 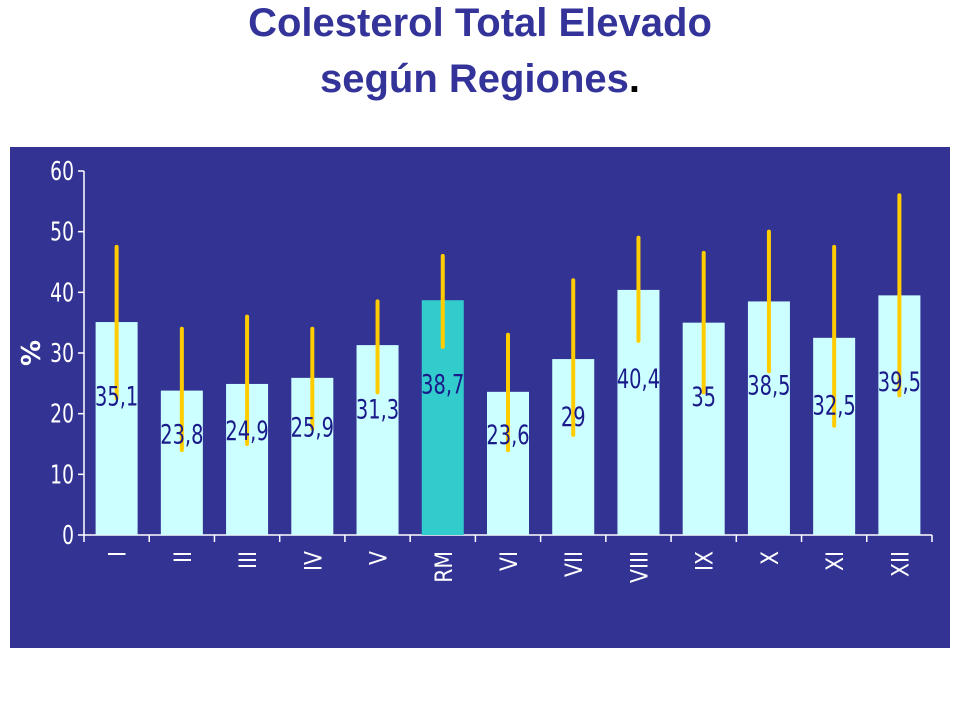 What do you see at coordinates (62, 354) in the screenshot?
I see `y-tick-label: 30` at bounding box center [62, 354].